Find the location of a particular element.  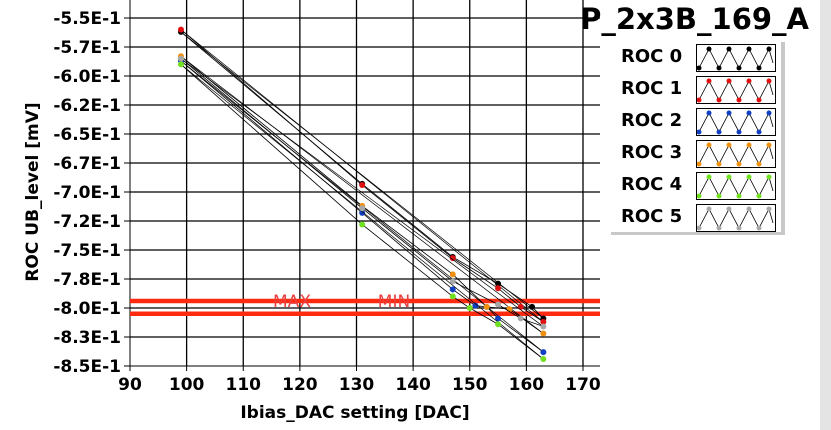

y-axis-label: ROC UB_level [mV] is located at coordinates (33, 191).